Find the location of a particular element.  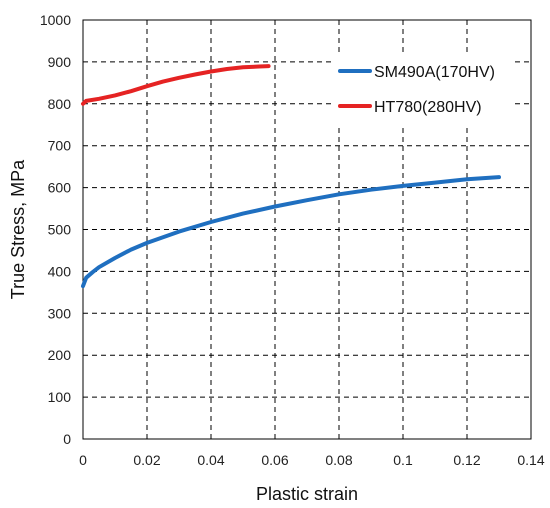

y-tick-label: 700 is located at coordinates (60, 146).